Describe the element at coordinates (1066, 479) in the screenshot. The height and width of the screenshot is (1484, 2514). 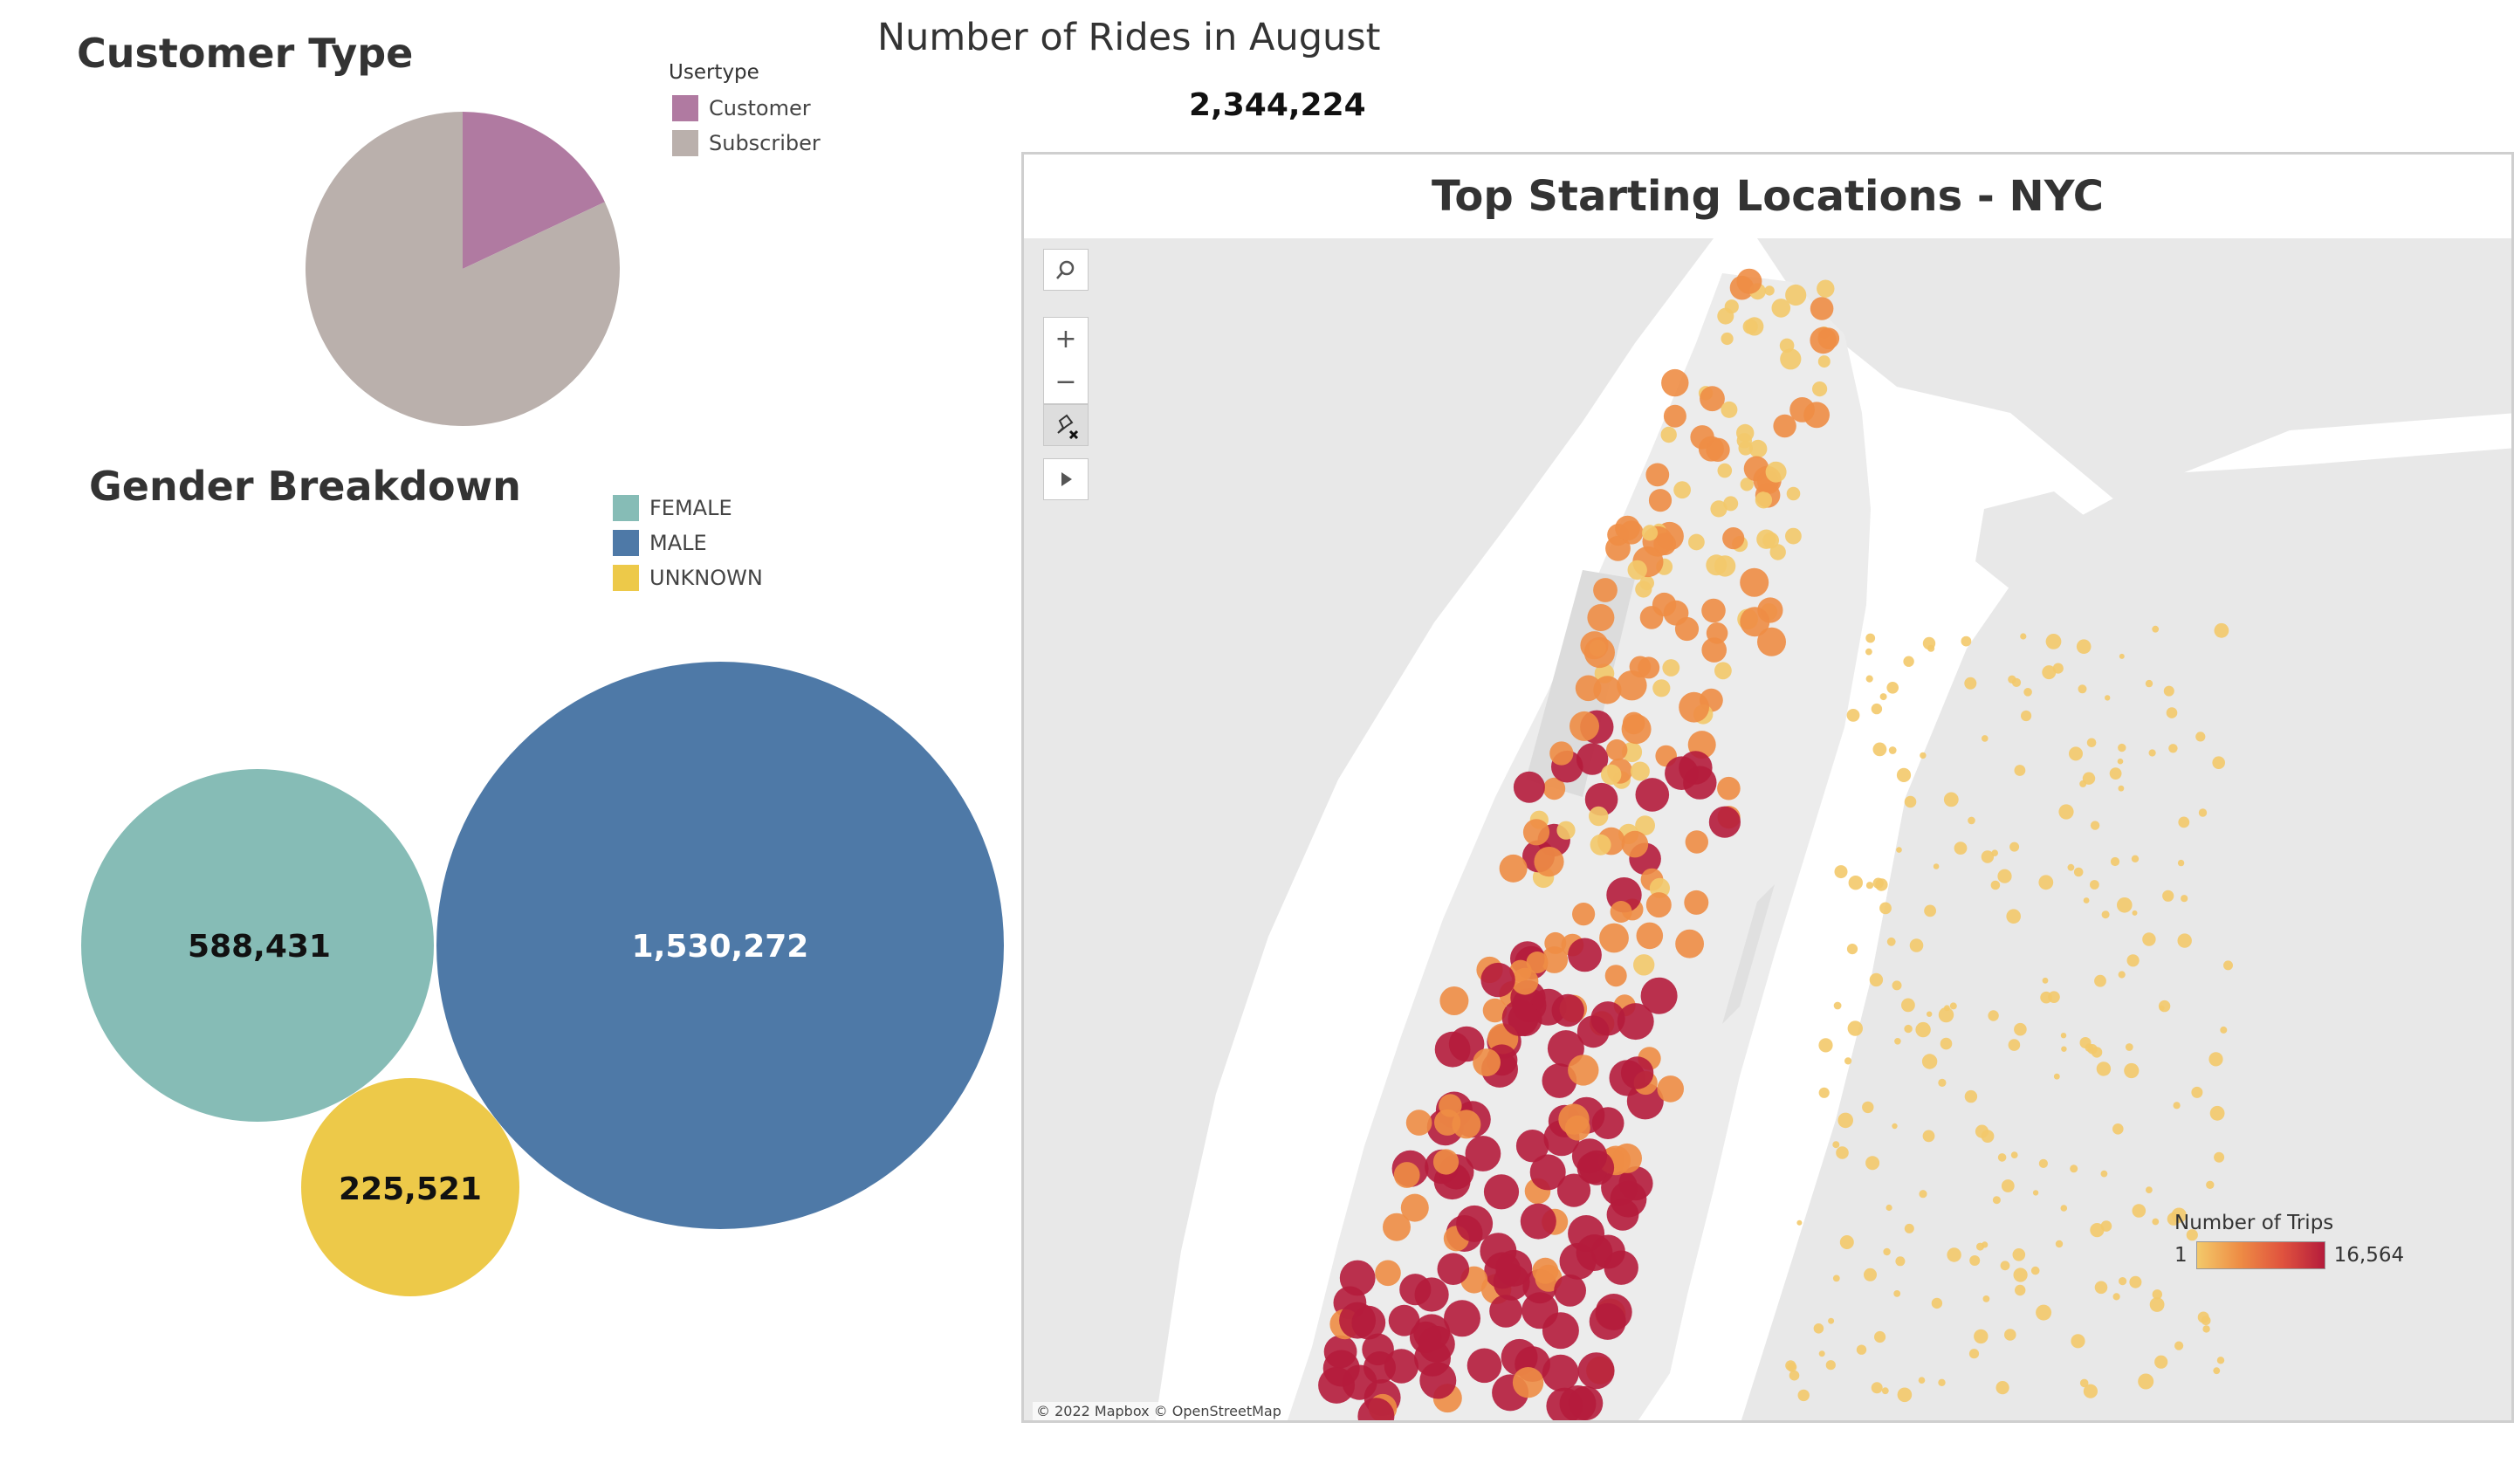
I see `play-button` at that location.